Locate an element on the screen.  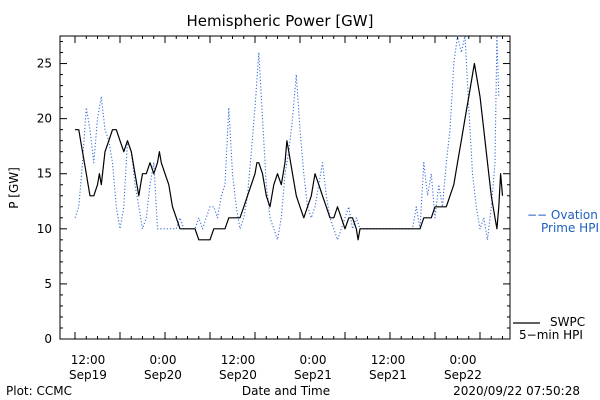
y-tick-label: 0 is located at coordinates (48, 339).